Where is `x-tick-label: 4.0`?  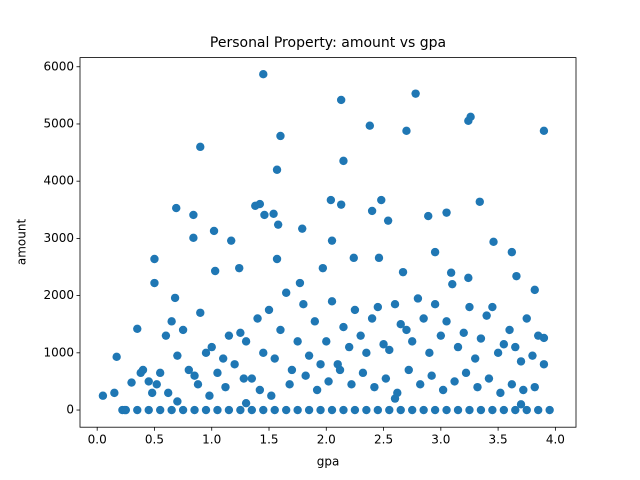
x-tick-label: 4.0 is located at coordinates (555, 440).